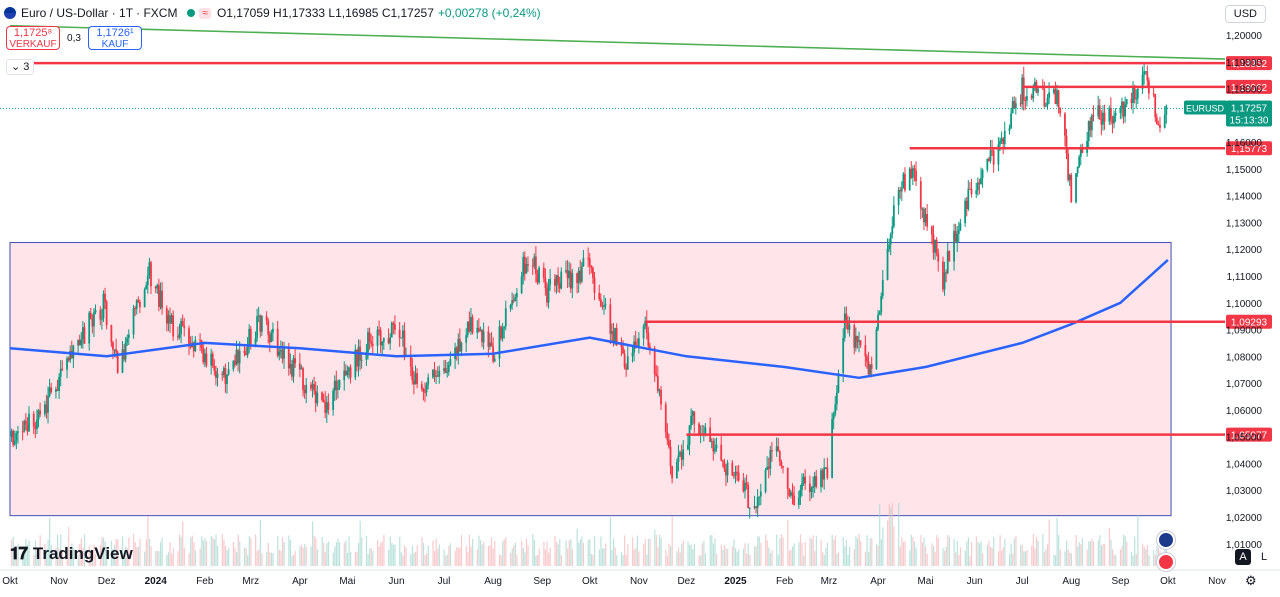 This screenshot has width=1280, height=597. Describe the element at coordinates (1244, 438) in the screenshot. I see `y-tick-label: 1,05000` at that location.